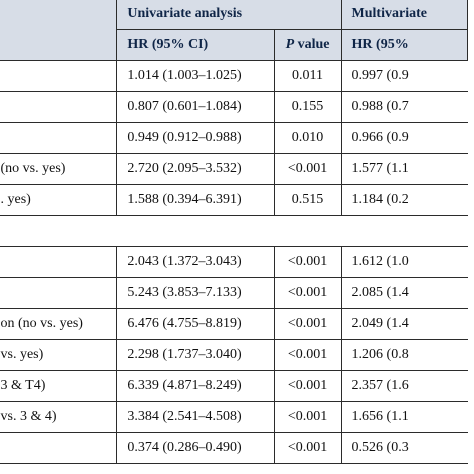 The width and height of the screenshot is (474, 474). I want to click on table-row: 1.014 (1.003–1.025) 0.011 0.997 (0.9, so click(234, 76).